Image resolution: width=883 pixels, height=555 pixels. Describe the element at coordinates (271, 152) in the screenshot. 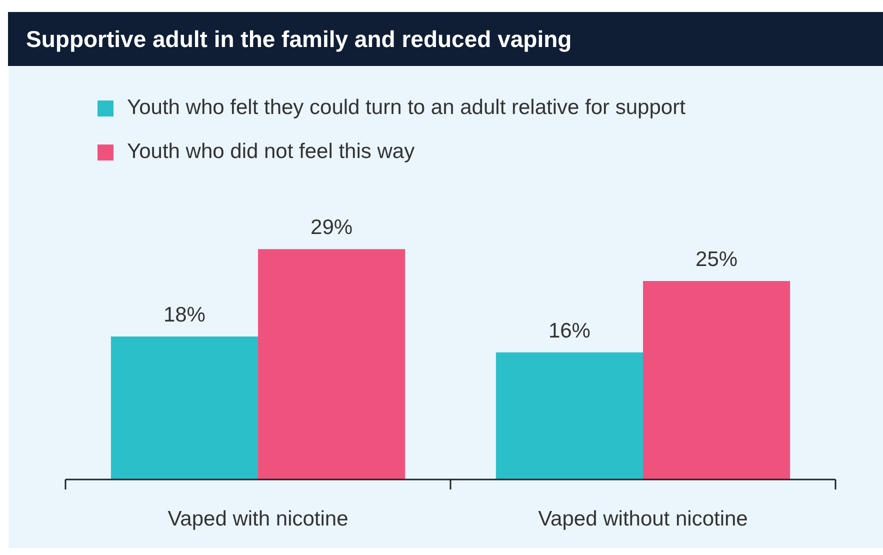

I see `legend-label: Youth who did not feel this way` at that location.